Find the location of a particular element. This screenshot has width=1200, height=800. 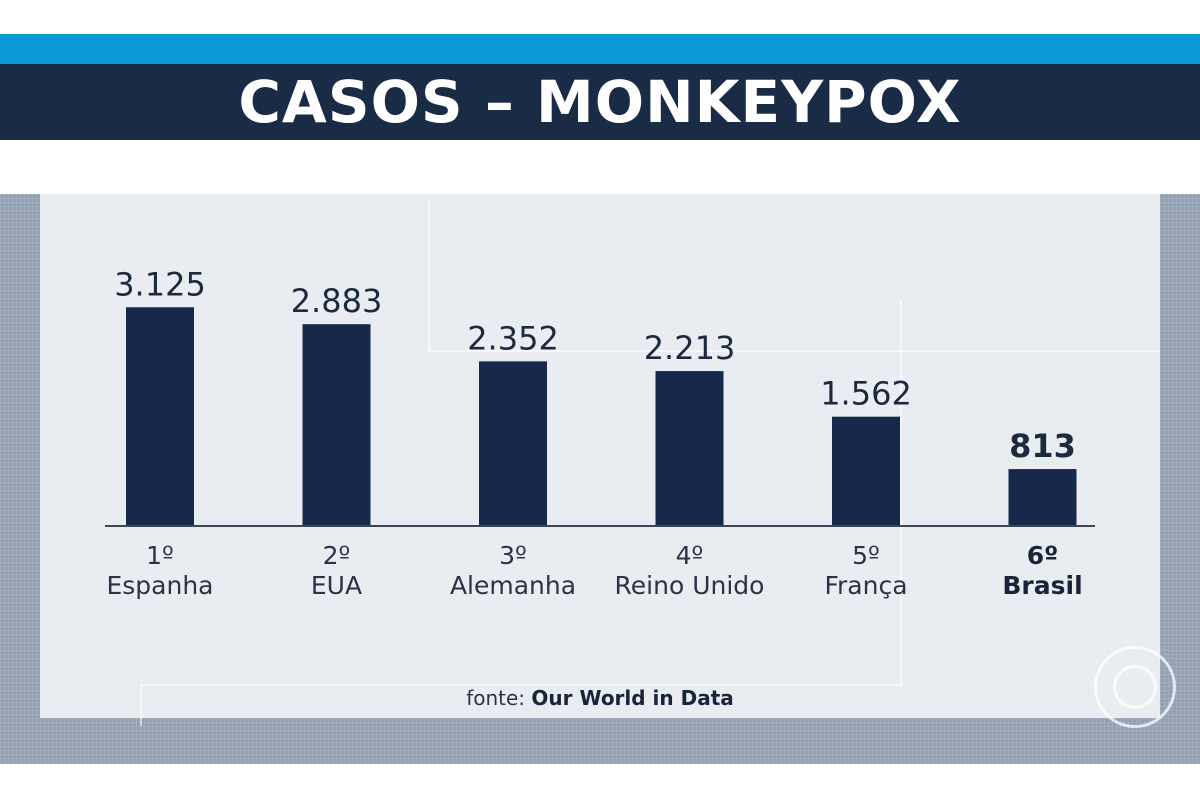

source-prefix: fonte: is located at coordinates (496, 698).